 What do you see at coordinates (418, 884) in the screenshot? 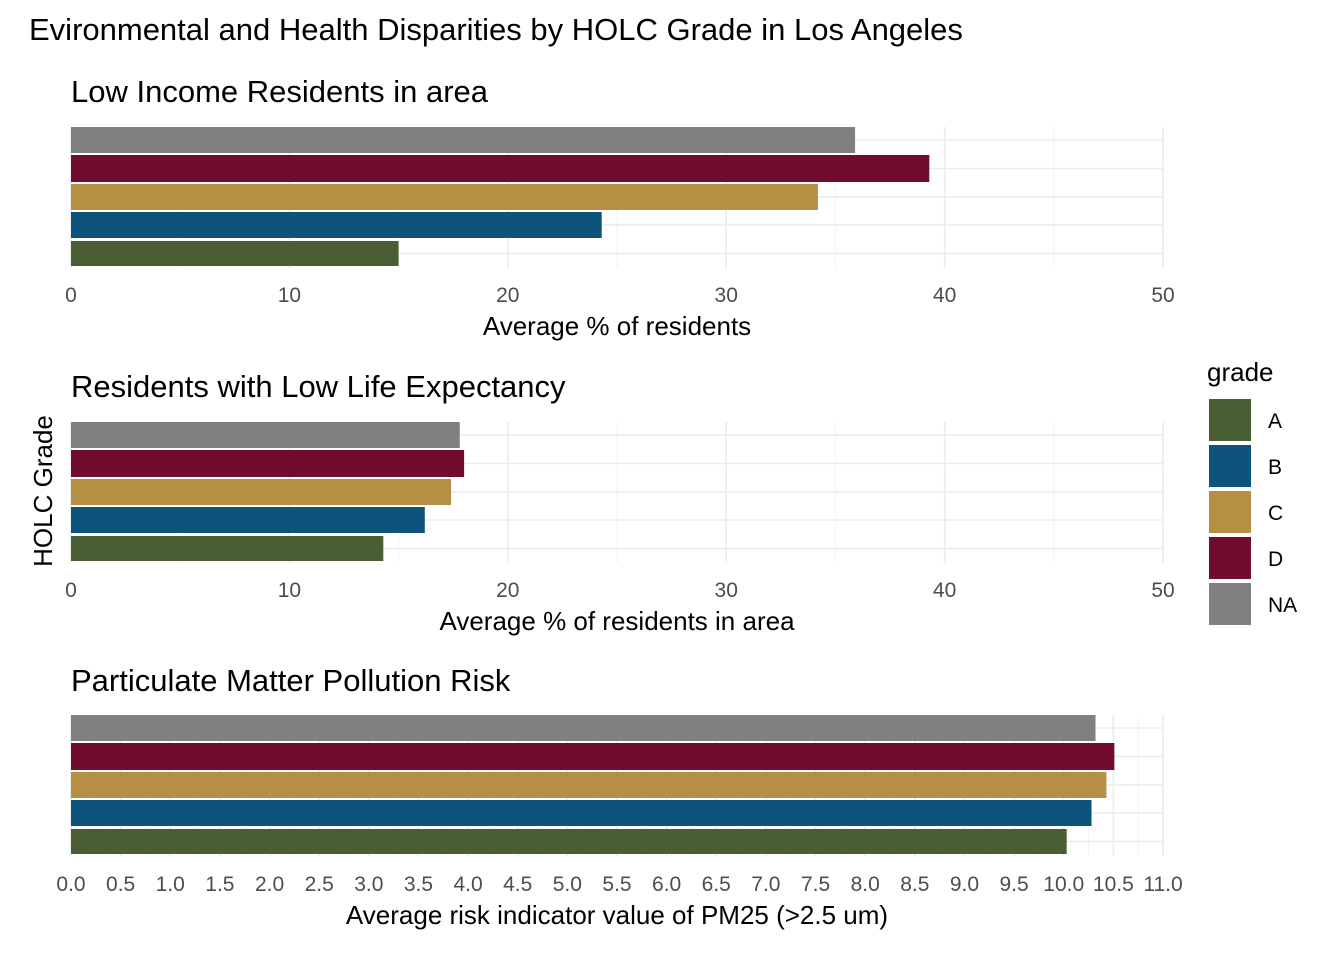
I see `x-tick-label: 3.5` at bounding box center [418, 884].